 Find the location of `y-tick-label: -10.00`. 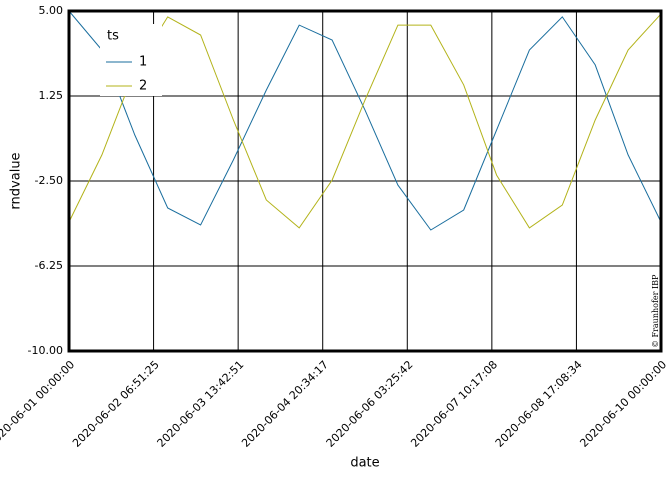

y-tick-label: -10.00 is located at coordinates (45, 350).